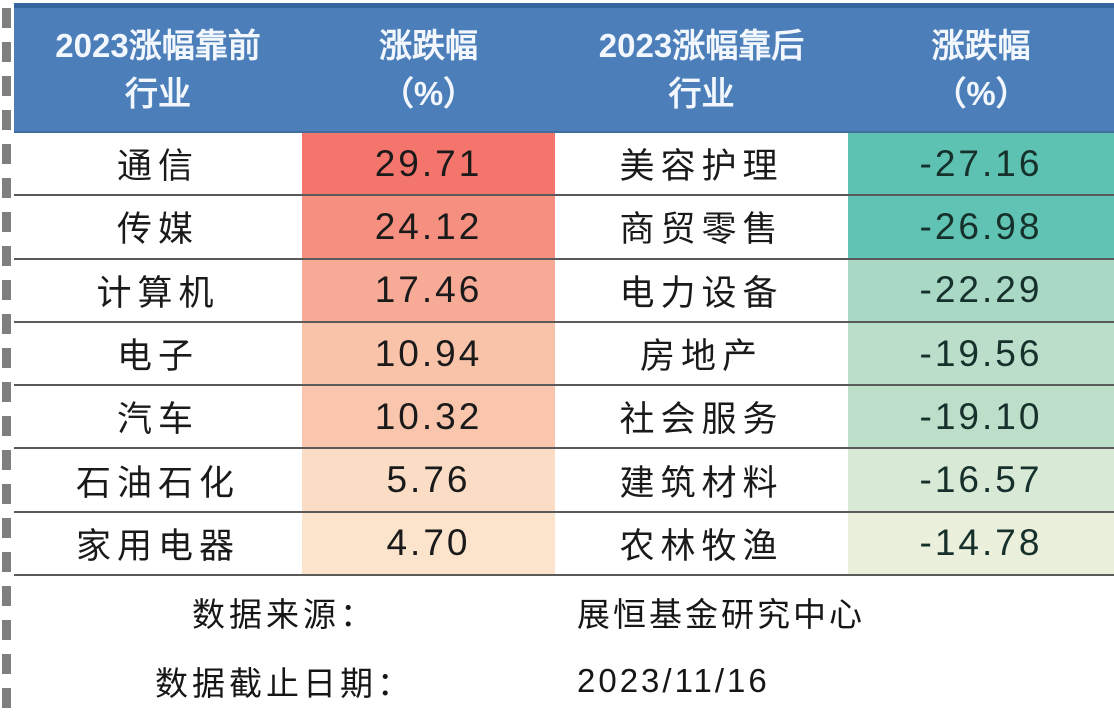  Describe the element at coordinates (6, 364) in the screenshot. I see `page-break-dashed-line` at that location.